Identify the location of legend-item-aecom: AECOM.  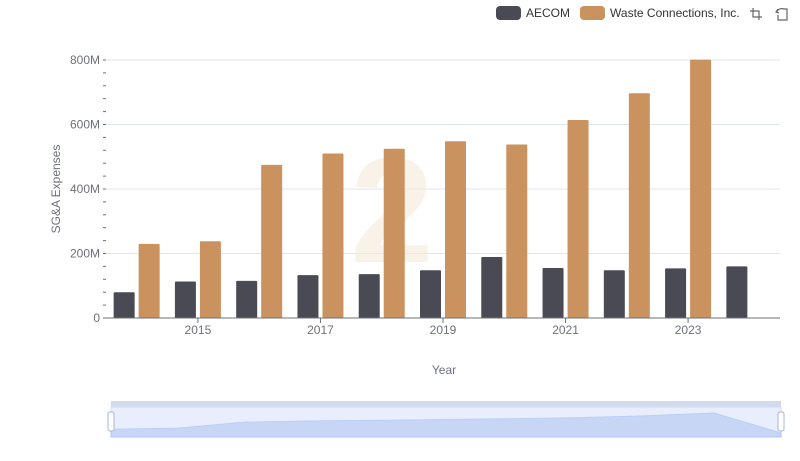
(533, 13).